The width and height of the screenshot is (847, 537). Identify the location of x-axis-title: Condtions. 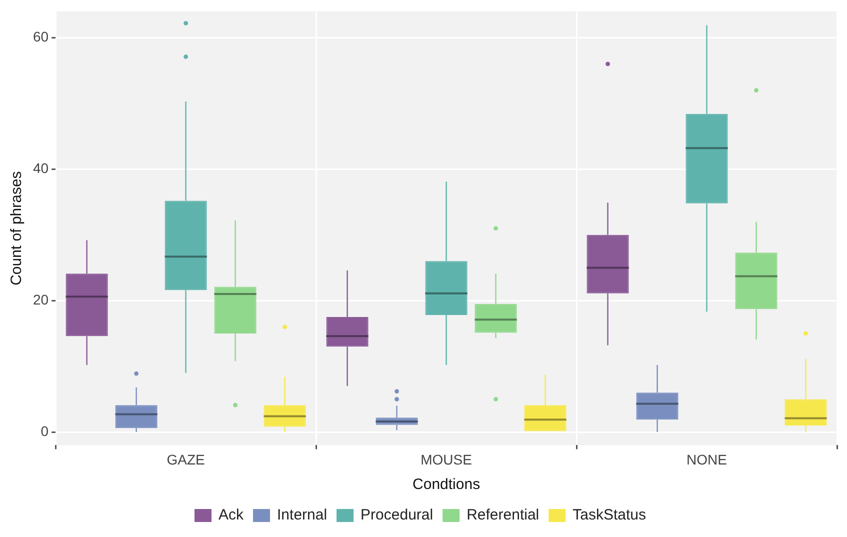
(446, 485).